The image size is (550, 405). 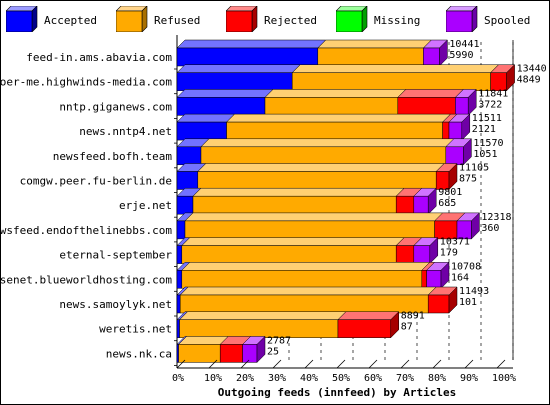 I want to click on x-tick-label: 60%, so click(x=373, y=378).